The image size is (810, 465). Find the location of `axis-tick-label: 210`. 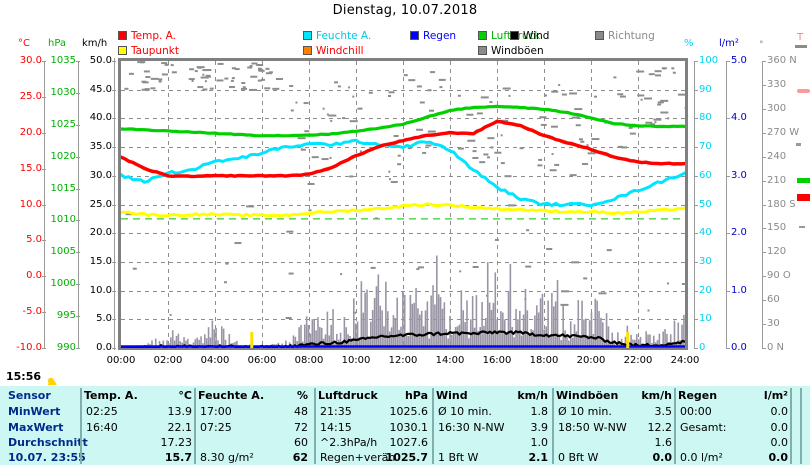

axis-tick-label: 210 is located at coordinates (777, 180).